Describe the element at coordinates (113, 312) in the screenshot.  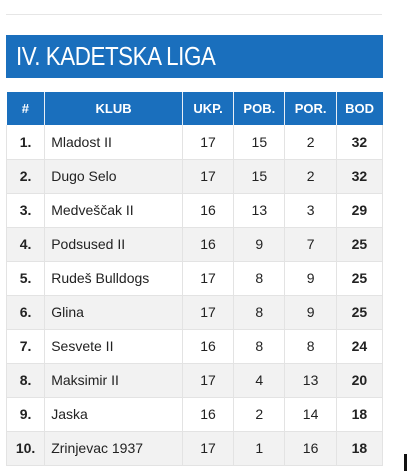
I see `row-club: Glina` at that location.